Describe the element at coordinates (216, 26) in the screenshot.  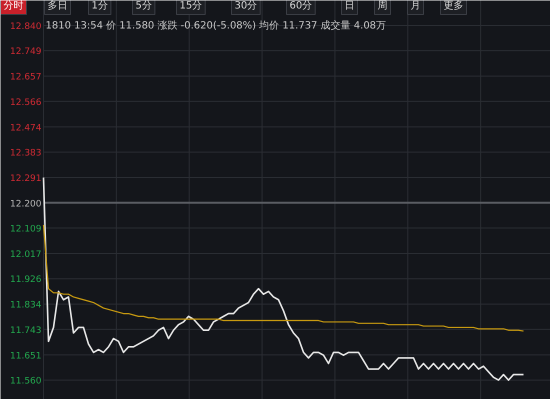
I see `text: 1810 13:54 价 11.580 涨跌 -0.620(-5.08%) 均价 11.737 成交量 4.08万` at that location.